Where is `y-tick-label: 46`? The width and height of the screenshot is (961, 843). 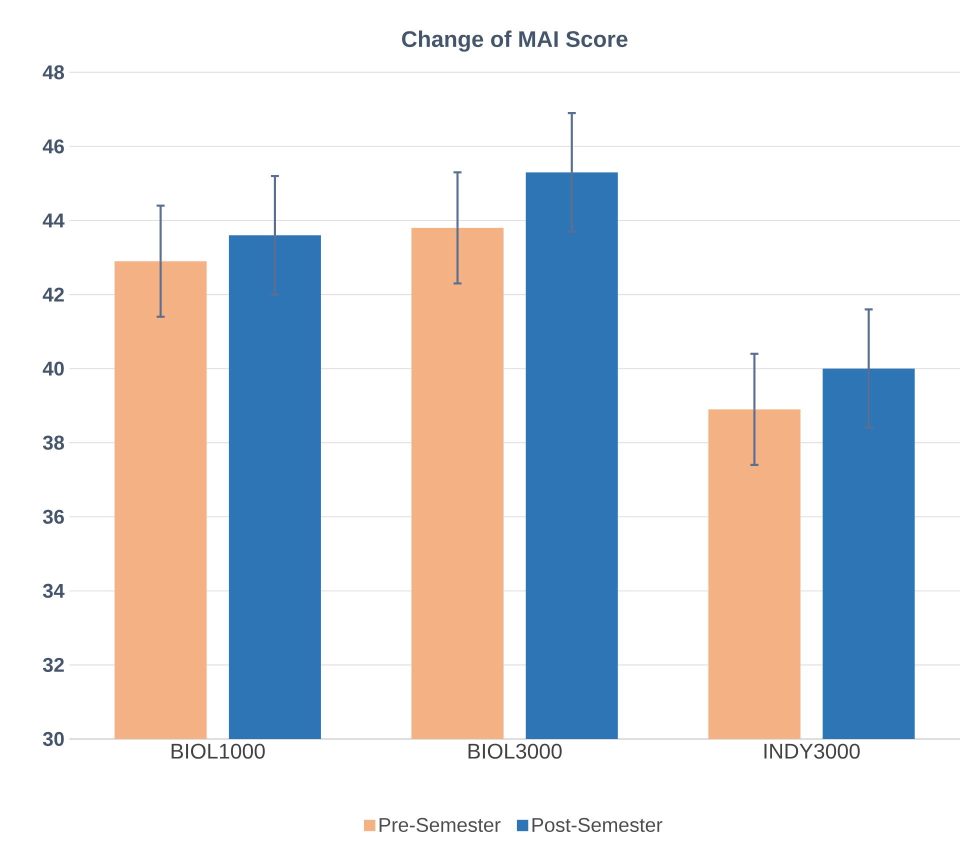 y-tick-label: 46 is located at coordinates (53, 146).